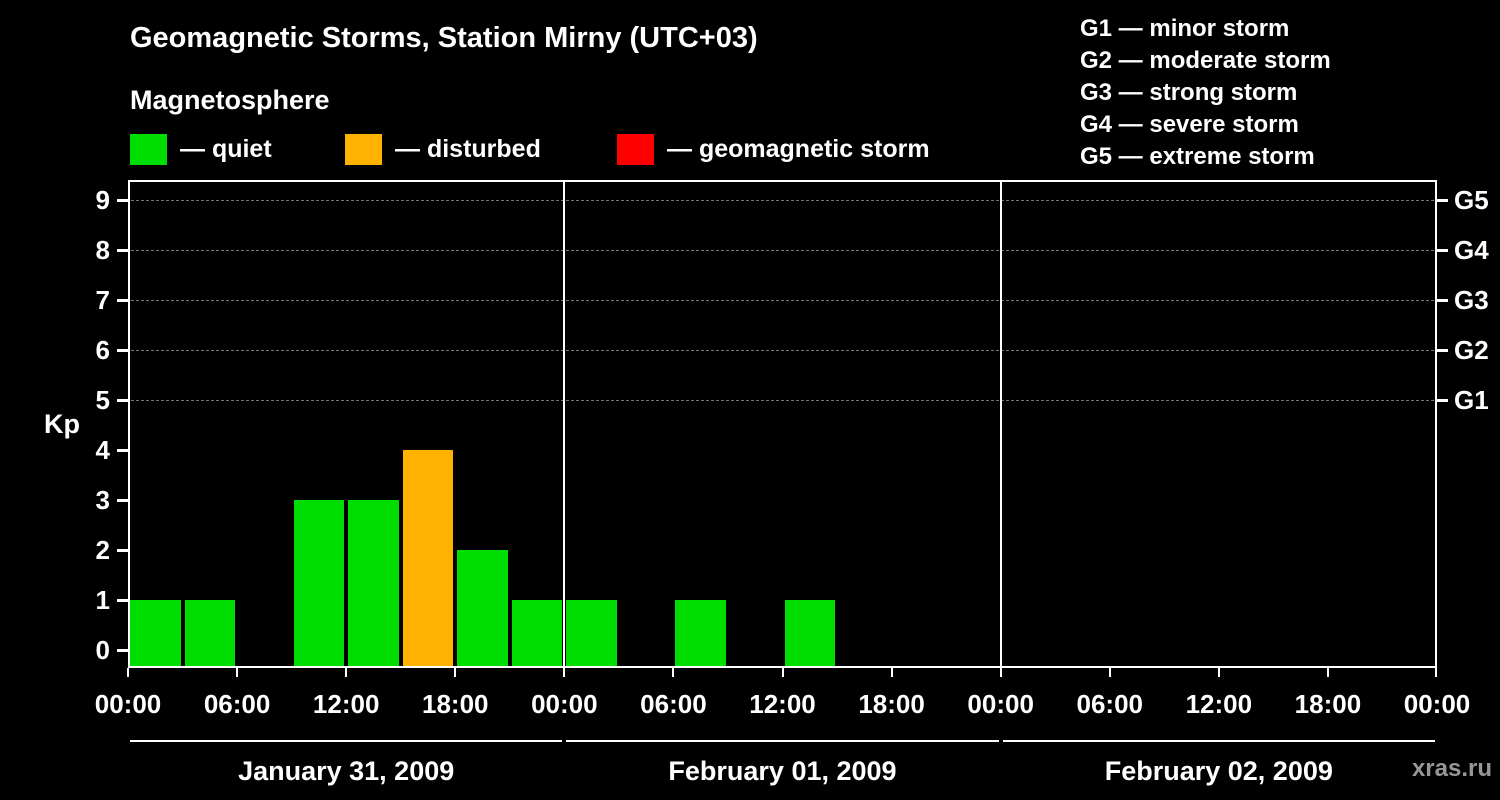 The width and height of the screenshot is (1500, 800). I want to click on g-axis-label: G2, so click(1471, 350).